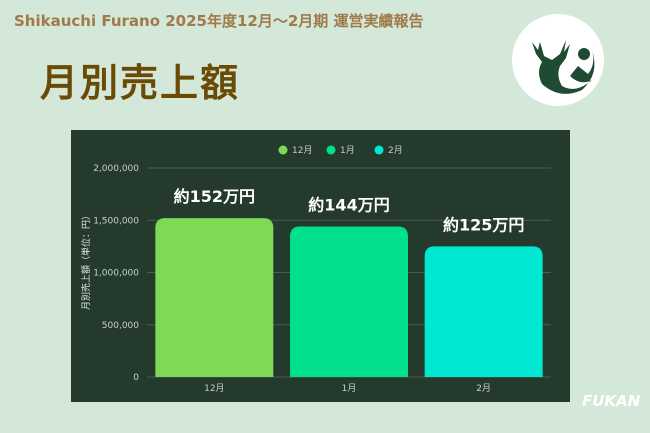 This screenshot has height=433, width=650. What do you see at coordinates (116, 169) in the screenshot?
I see `y-tick-label: 2,000,000` at bounding box center [116, 169].